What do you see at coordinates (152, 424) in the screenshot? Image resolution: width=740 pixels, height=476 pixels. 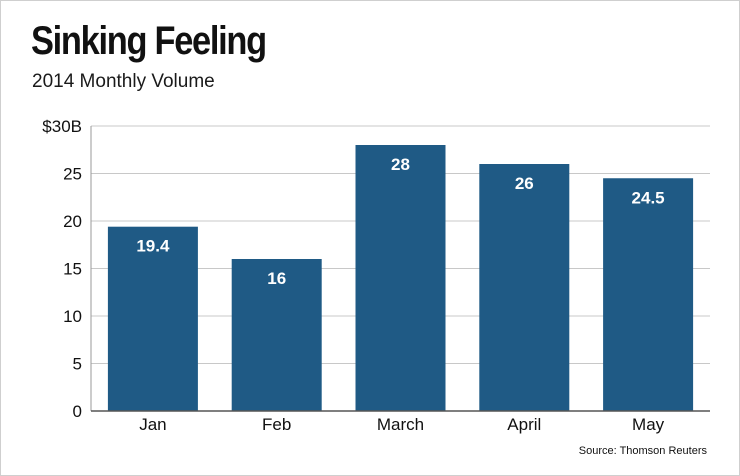 I see `x-tick-label: Jan` at bounding box center [152, 424].